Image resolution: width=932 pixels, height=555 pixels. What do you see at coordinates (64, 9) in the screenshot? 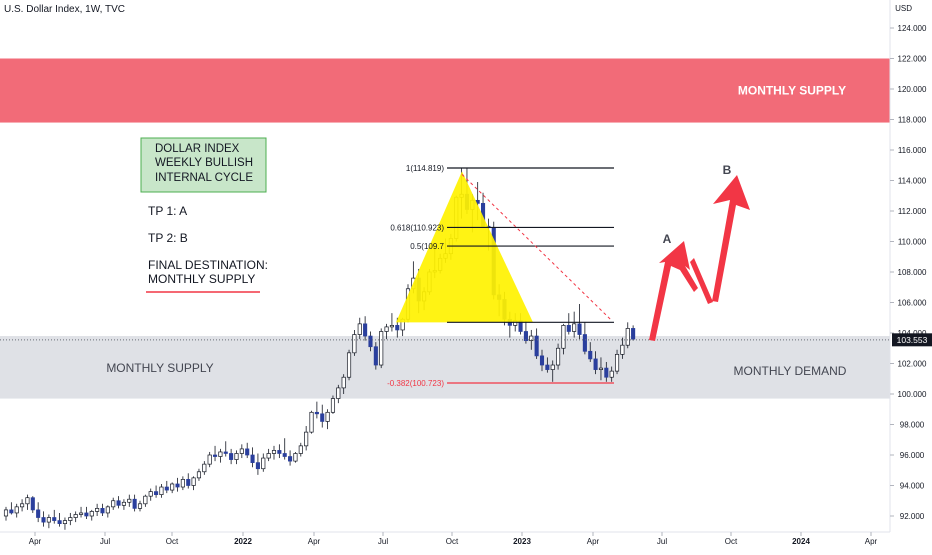
I see `symbol-title: U.S. Dollar Index, 1W, TVC` at bounding box center [64, 9].